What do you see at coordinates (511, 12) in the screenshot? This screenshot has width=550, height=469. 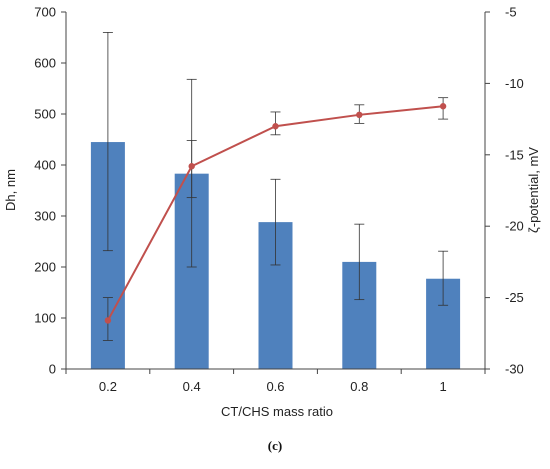 I see `right-tick-label--5: -5` at bounding box center [511, 12].